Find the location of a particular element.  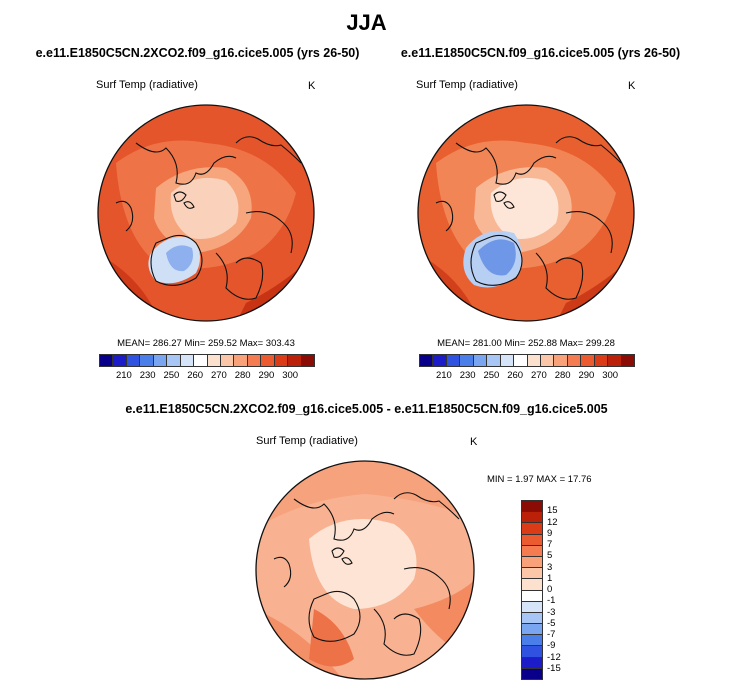

left-colorbar-tick-label: 260 is located at coordinates (195, 375).